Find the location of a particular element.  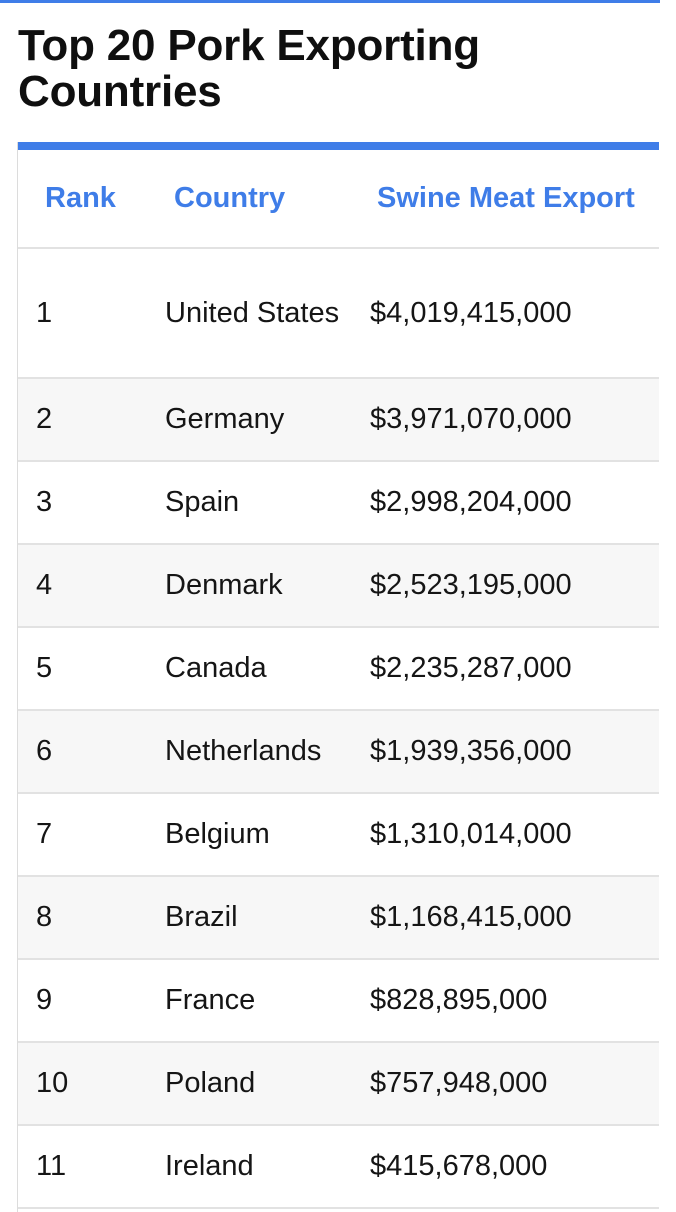

rank-cell: 7 is located at coordinates (83, 835).